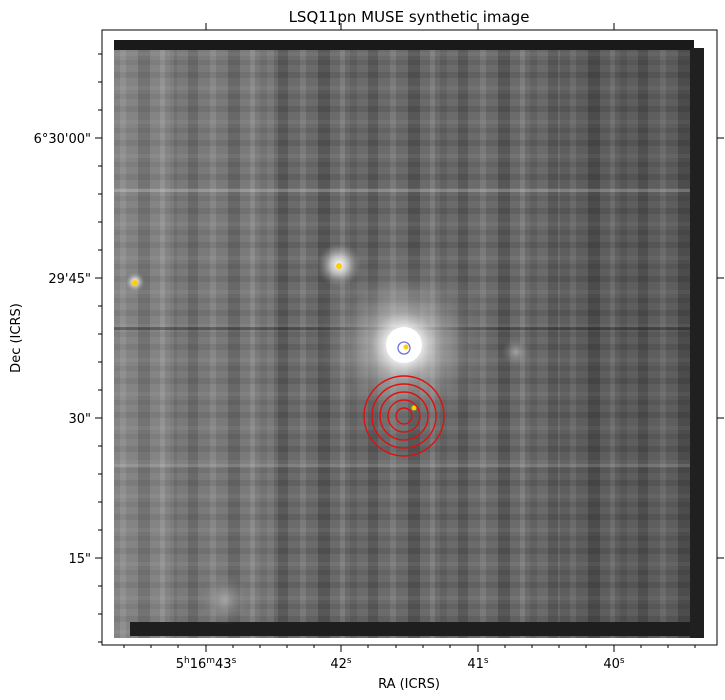 The height and width of the screenshot is (700, 725). What do you see at coordinates (339, 266) in the screenshot?
I see `source-upper` at bounding box center [339, 266].